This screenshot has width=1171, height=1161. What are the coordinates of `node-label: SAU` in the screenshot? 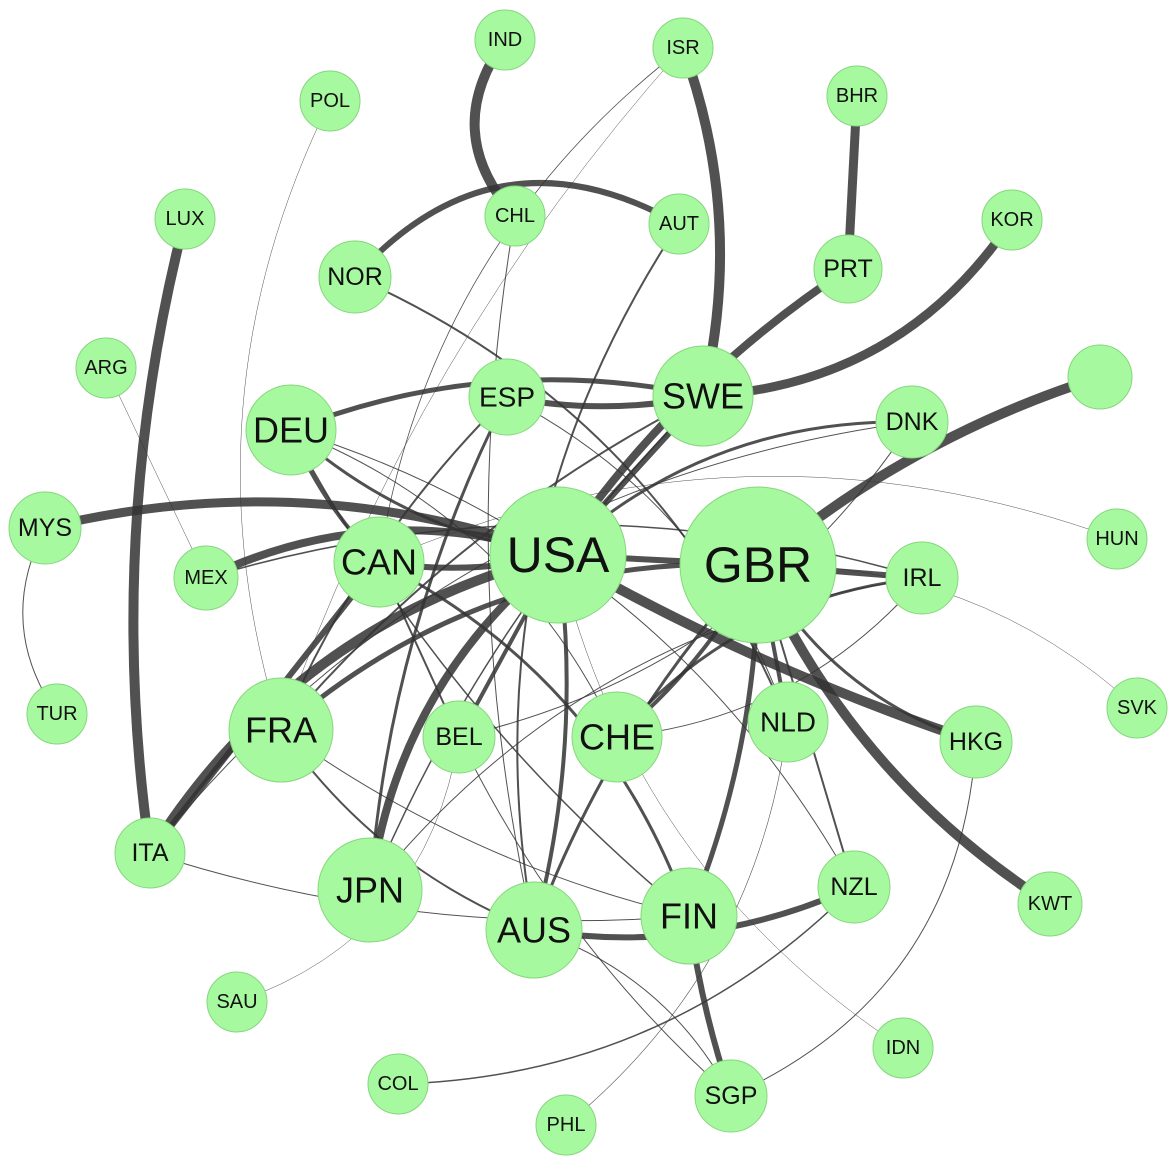 It's located at (236, 1002).